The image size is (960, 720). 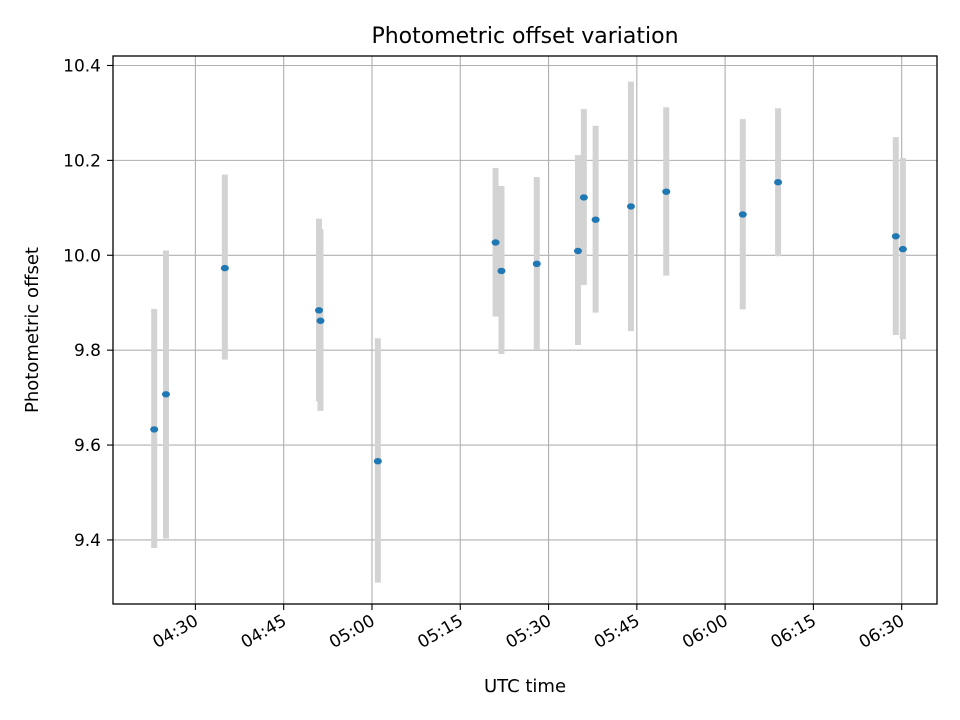 What do you see at coordinates (87, 541) in the screenshot?
I see `y-tick-label: 9.4` at bounding box center [87, 541].